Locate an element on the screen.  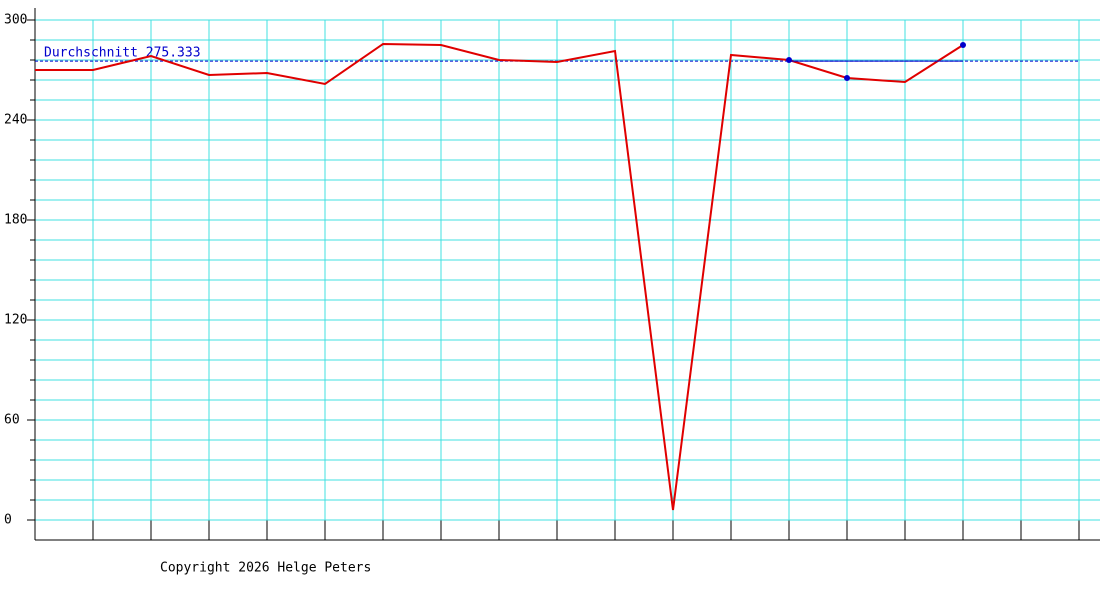
y-tick-label: 120 is located at coordinates (15, 320).